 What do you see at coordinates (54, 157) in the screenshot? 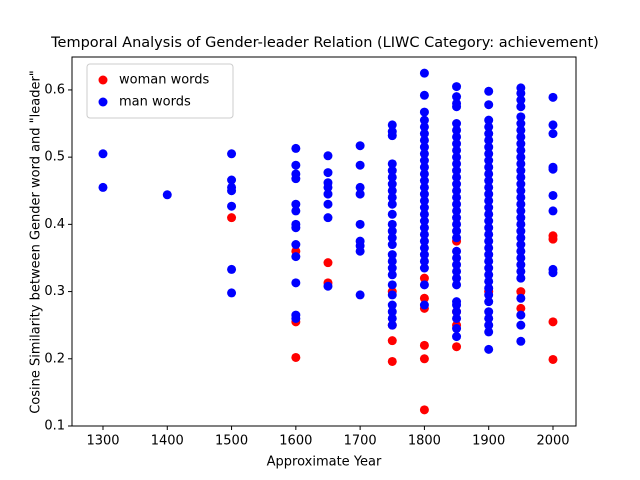
I see `y-tick-label: 0.5` at bounding box center [54, 157].